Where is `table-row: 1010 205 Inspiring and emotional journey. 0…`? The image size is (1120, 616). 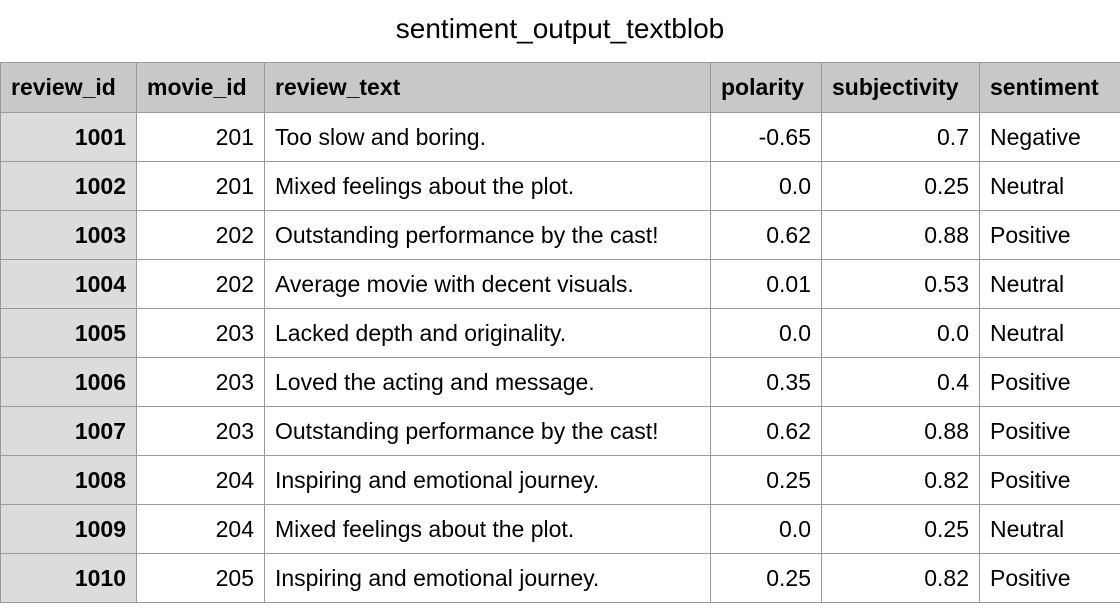
table-row: 1010 205 Inspiring and emotional journey. 0… is located at coordinates (560, 578).